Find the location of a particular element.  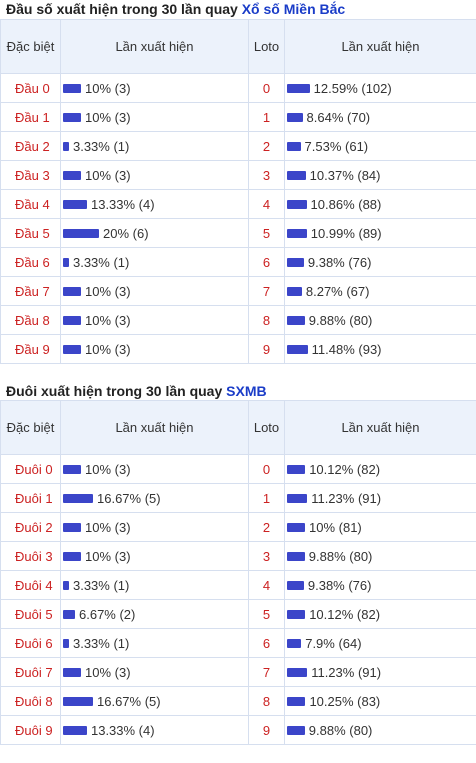

row-label: Đuôi 3 is located at coordinates (30, 556).